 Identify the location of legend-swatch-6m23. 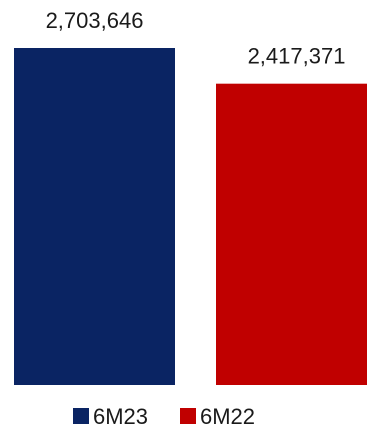
(81, 416).